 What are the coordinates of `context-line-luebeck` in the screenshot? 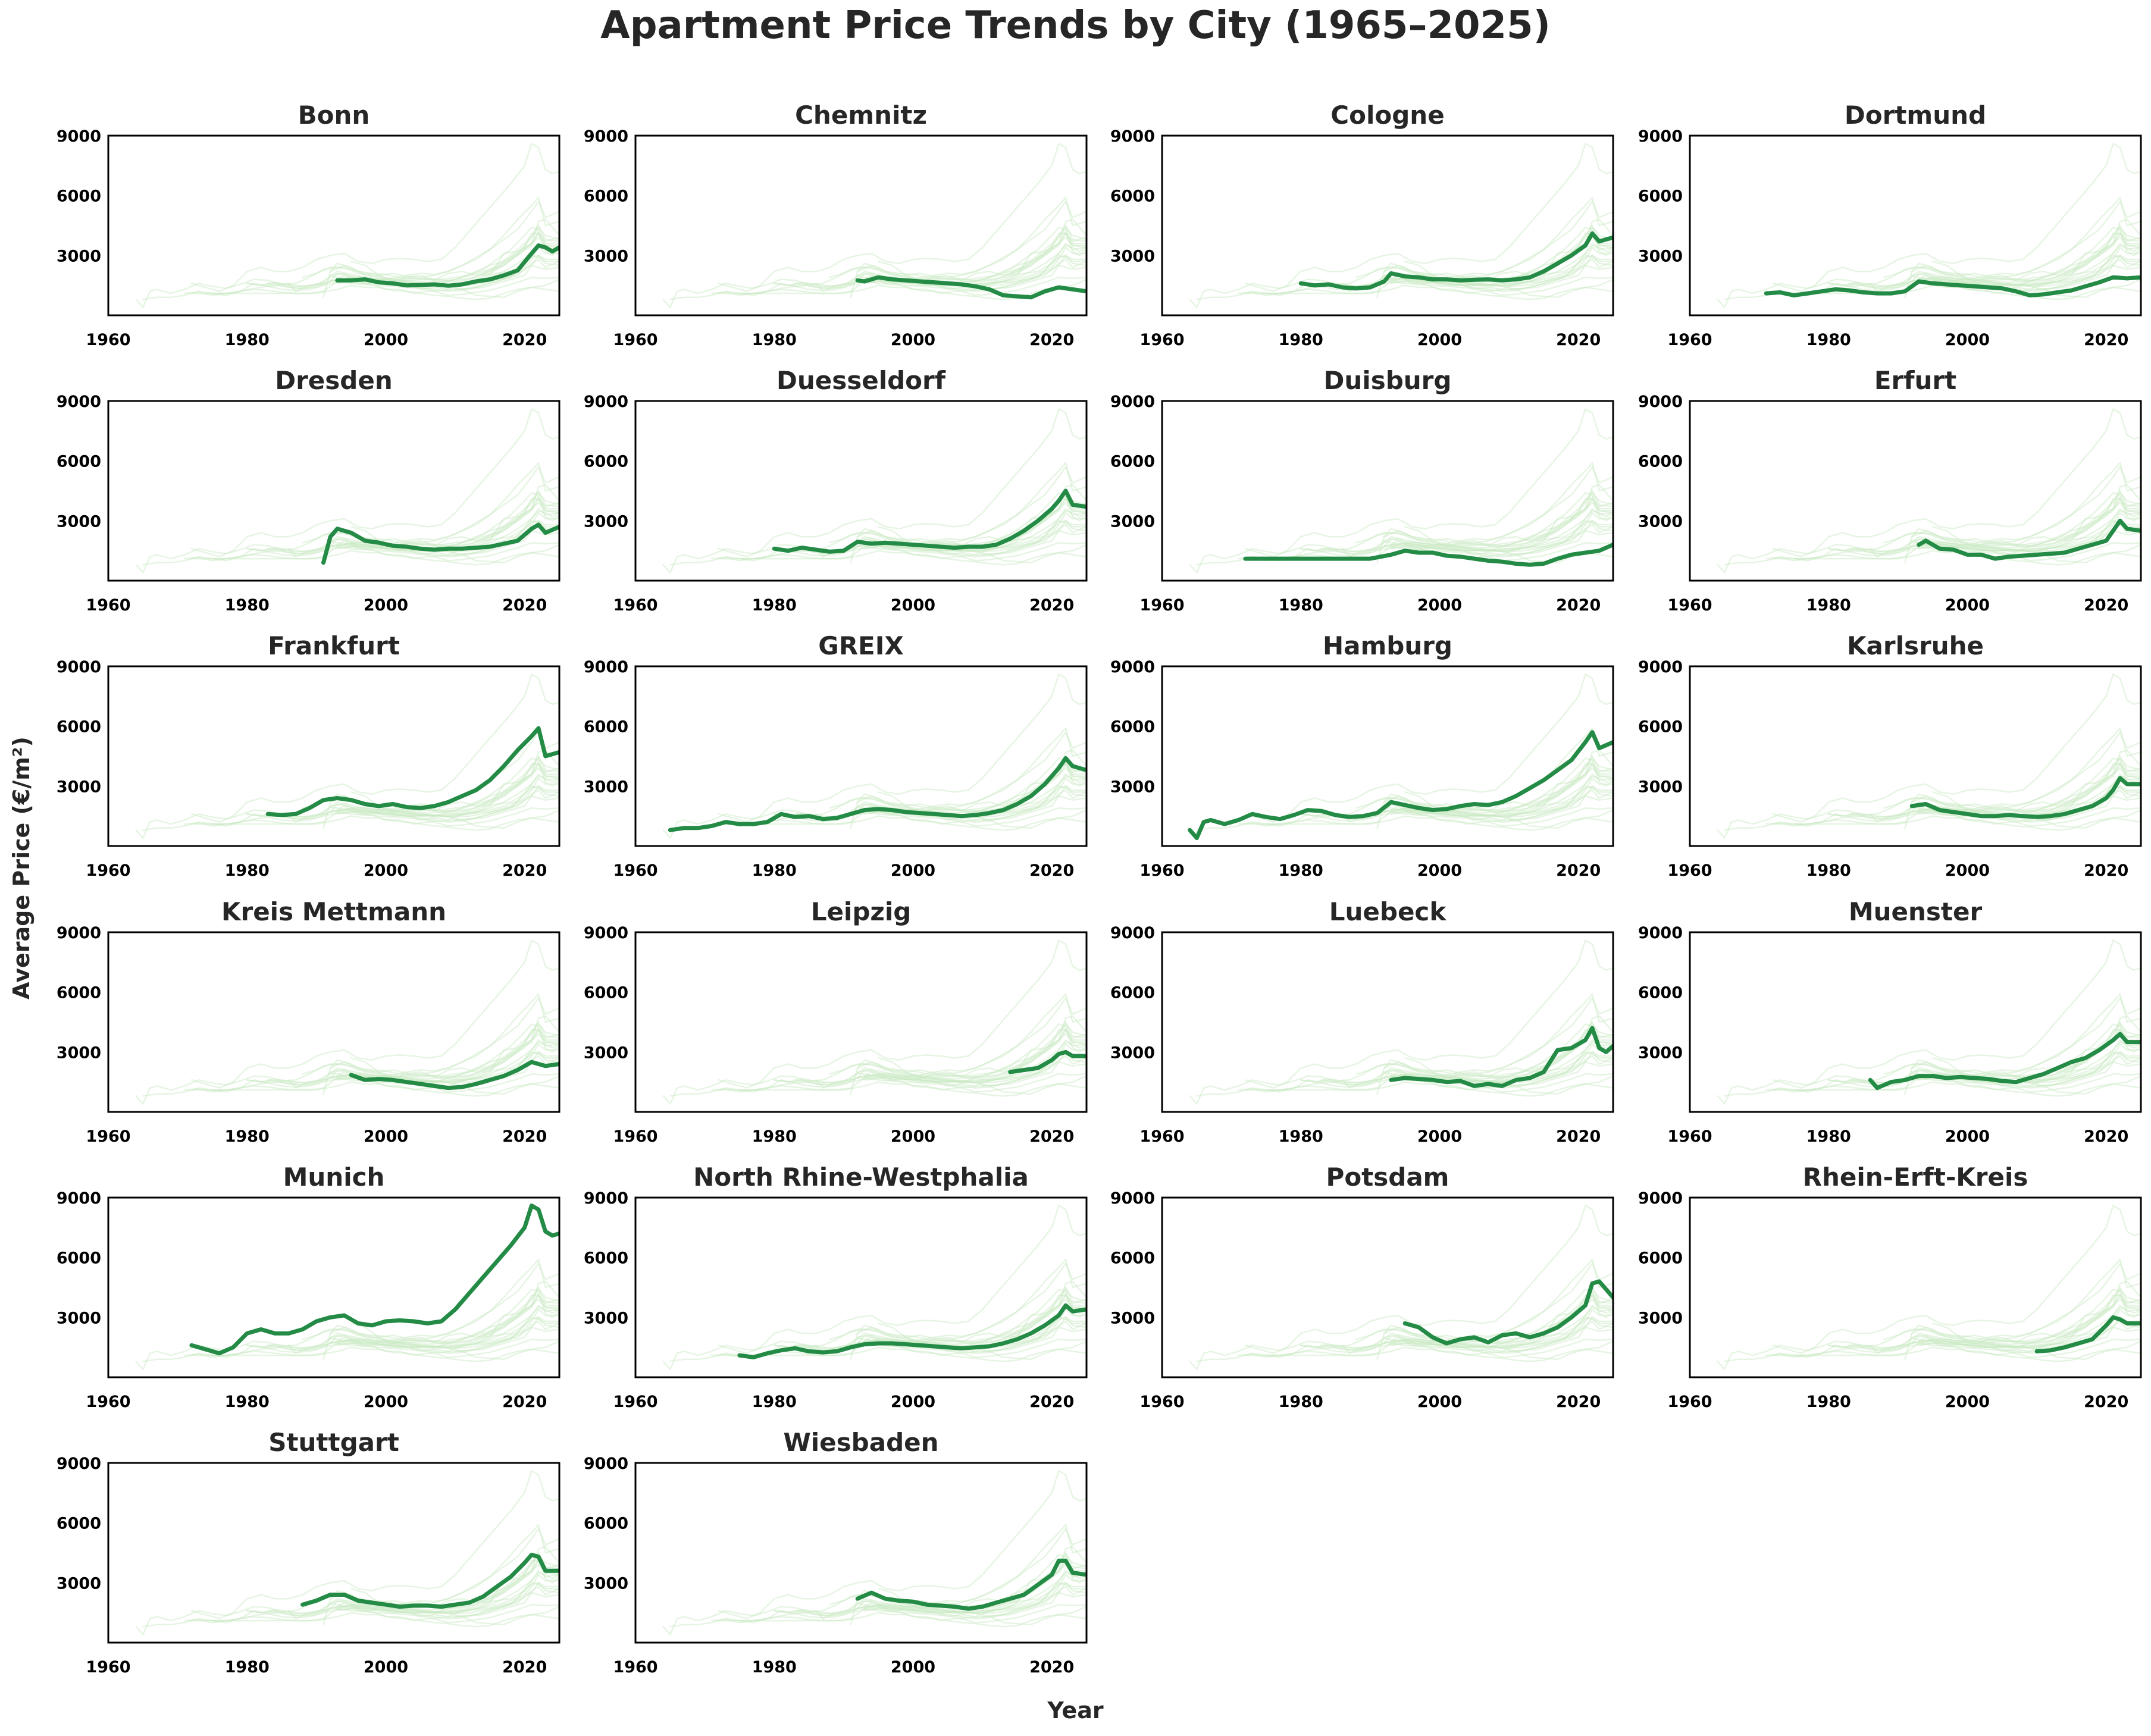 It's located at (975, 260).